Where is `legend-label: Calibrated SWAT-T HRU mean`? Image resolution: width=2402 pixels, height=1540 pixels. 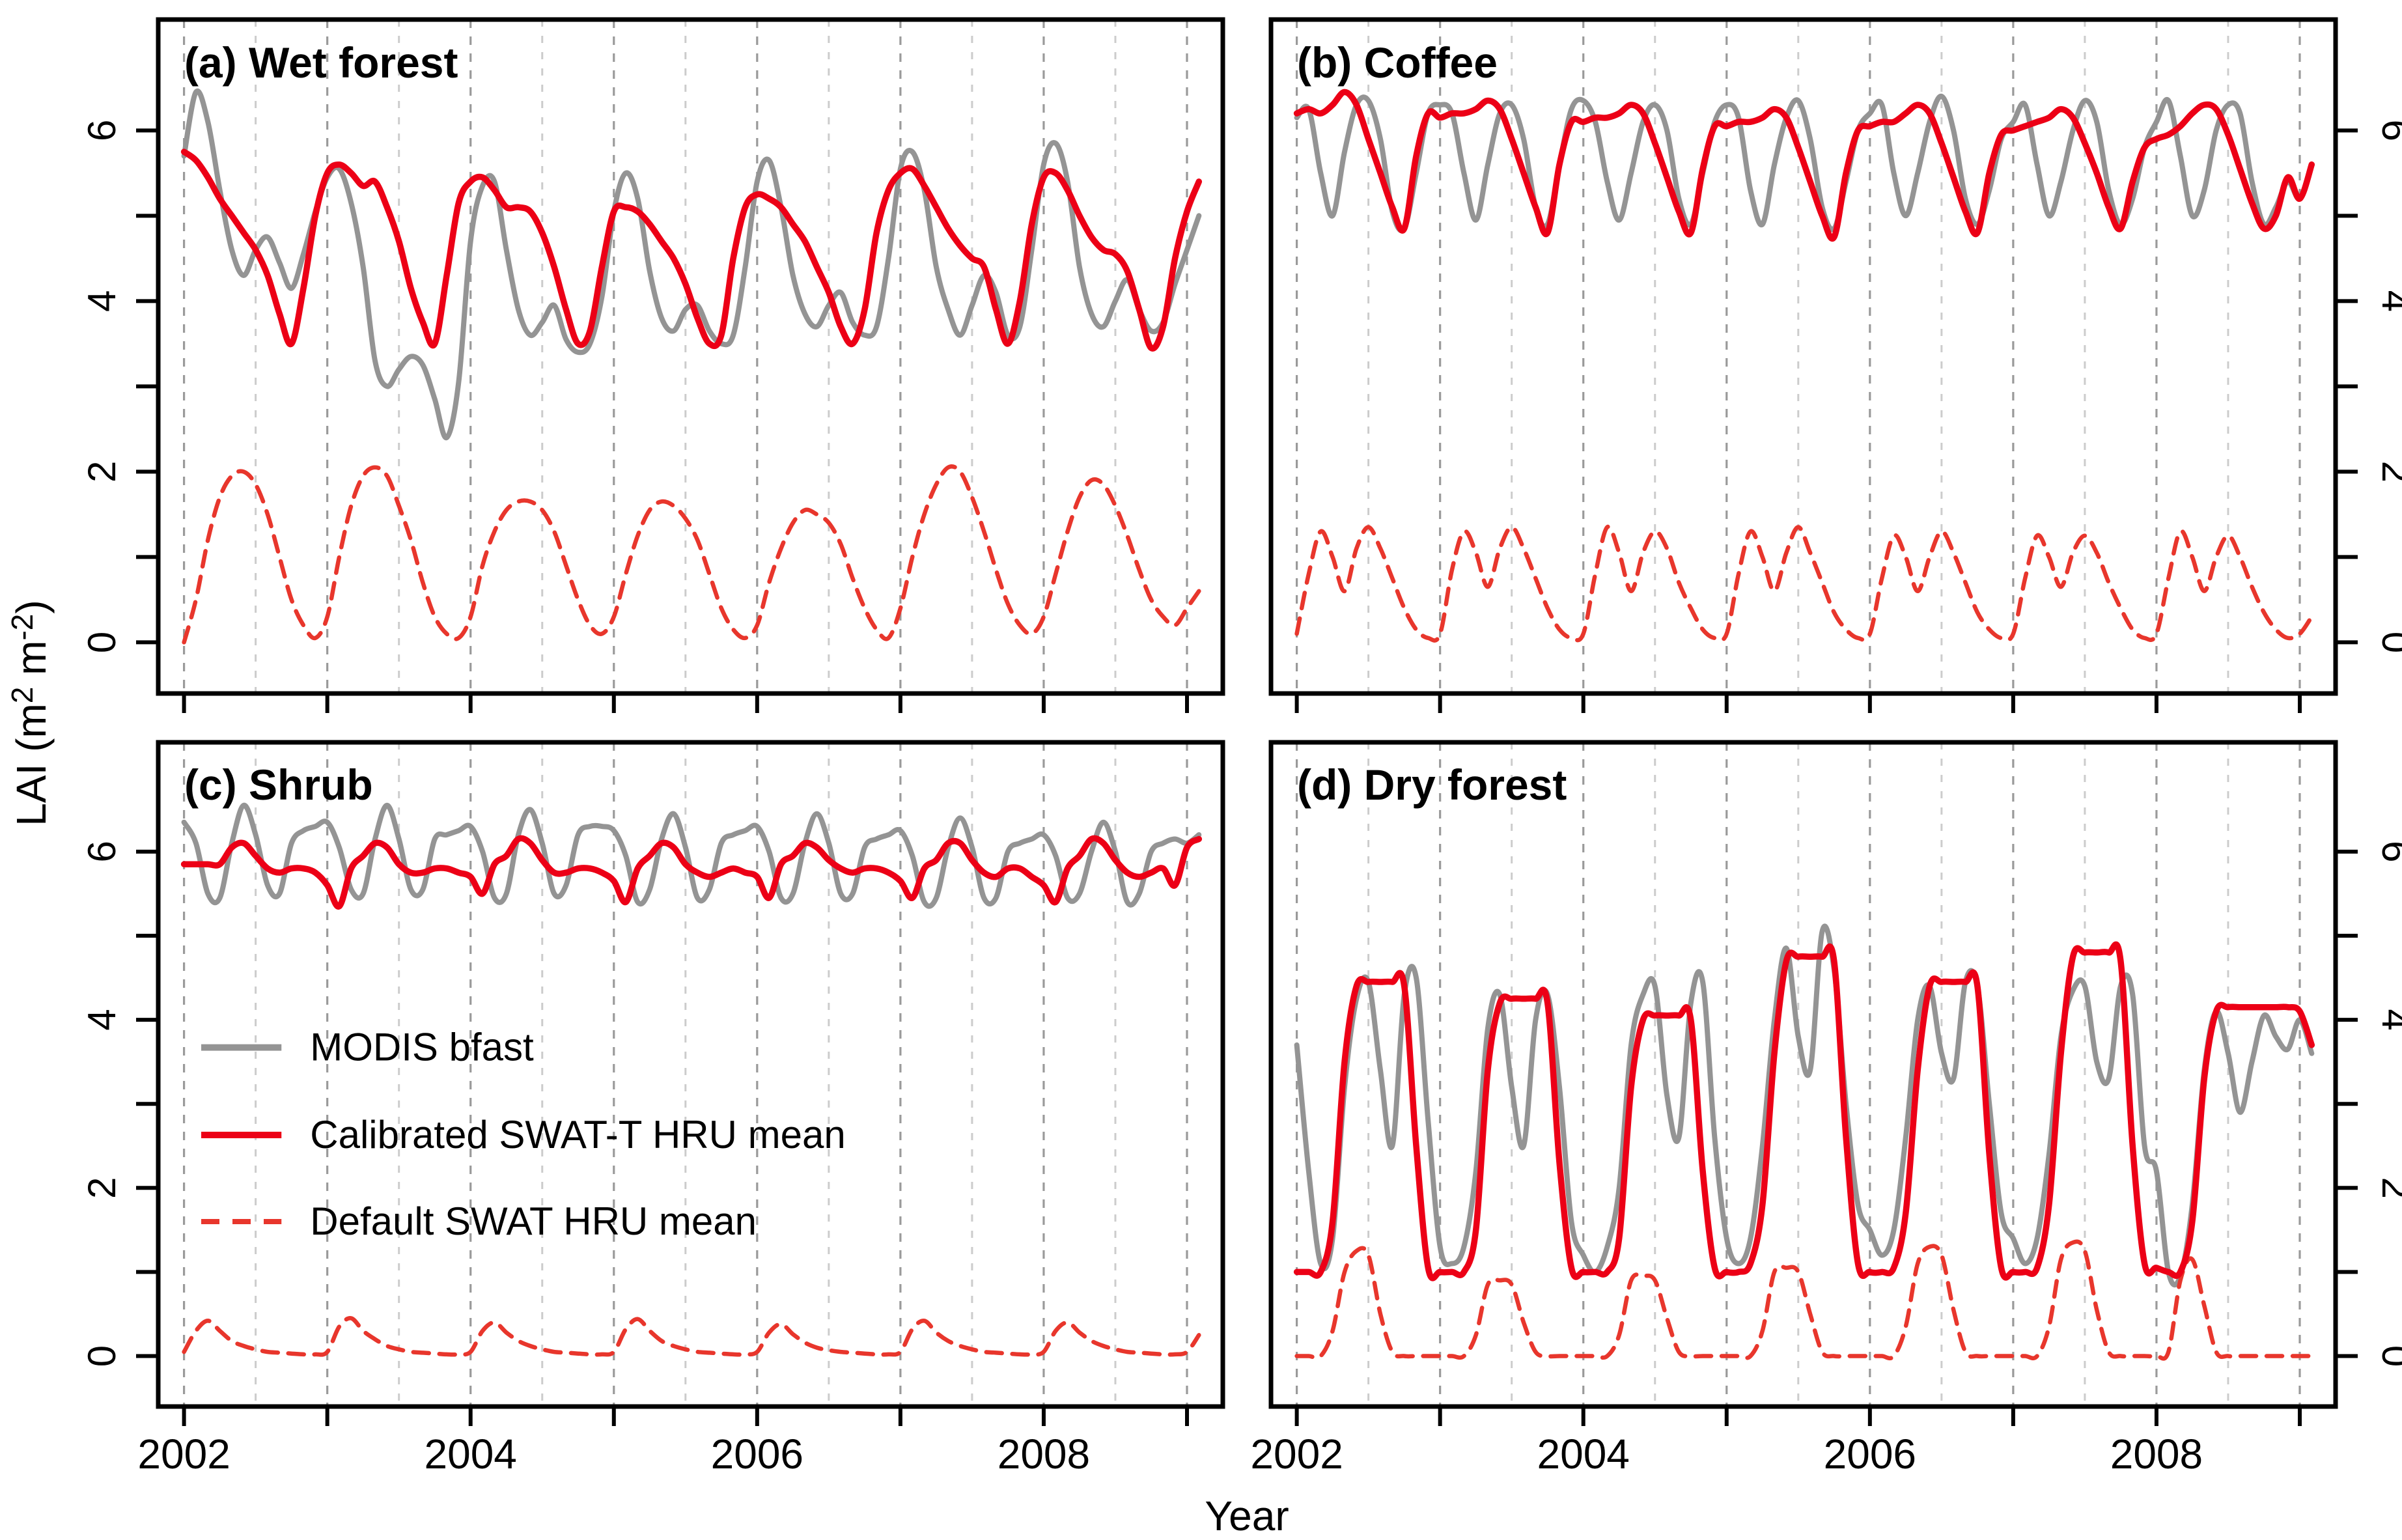 legend-label: Calibrated SWAT-T HRU mean is located at coordinates (577, 1135).